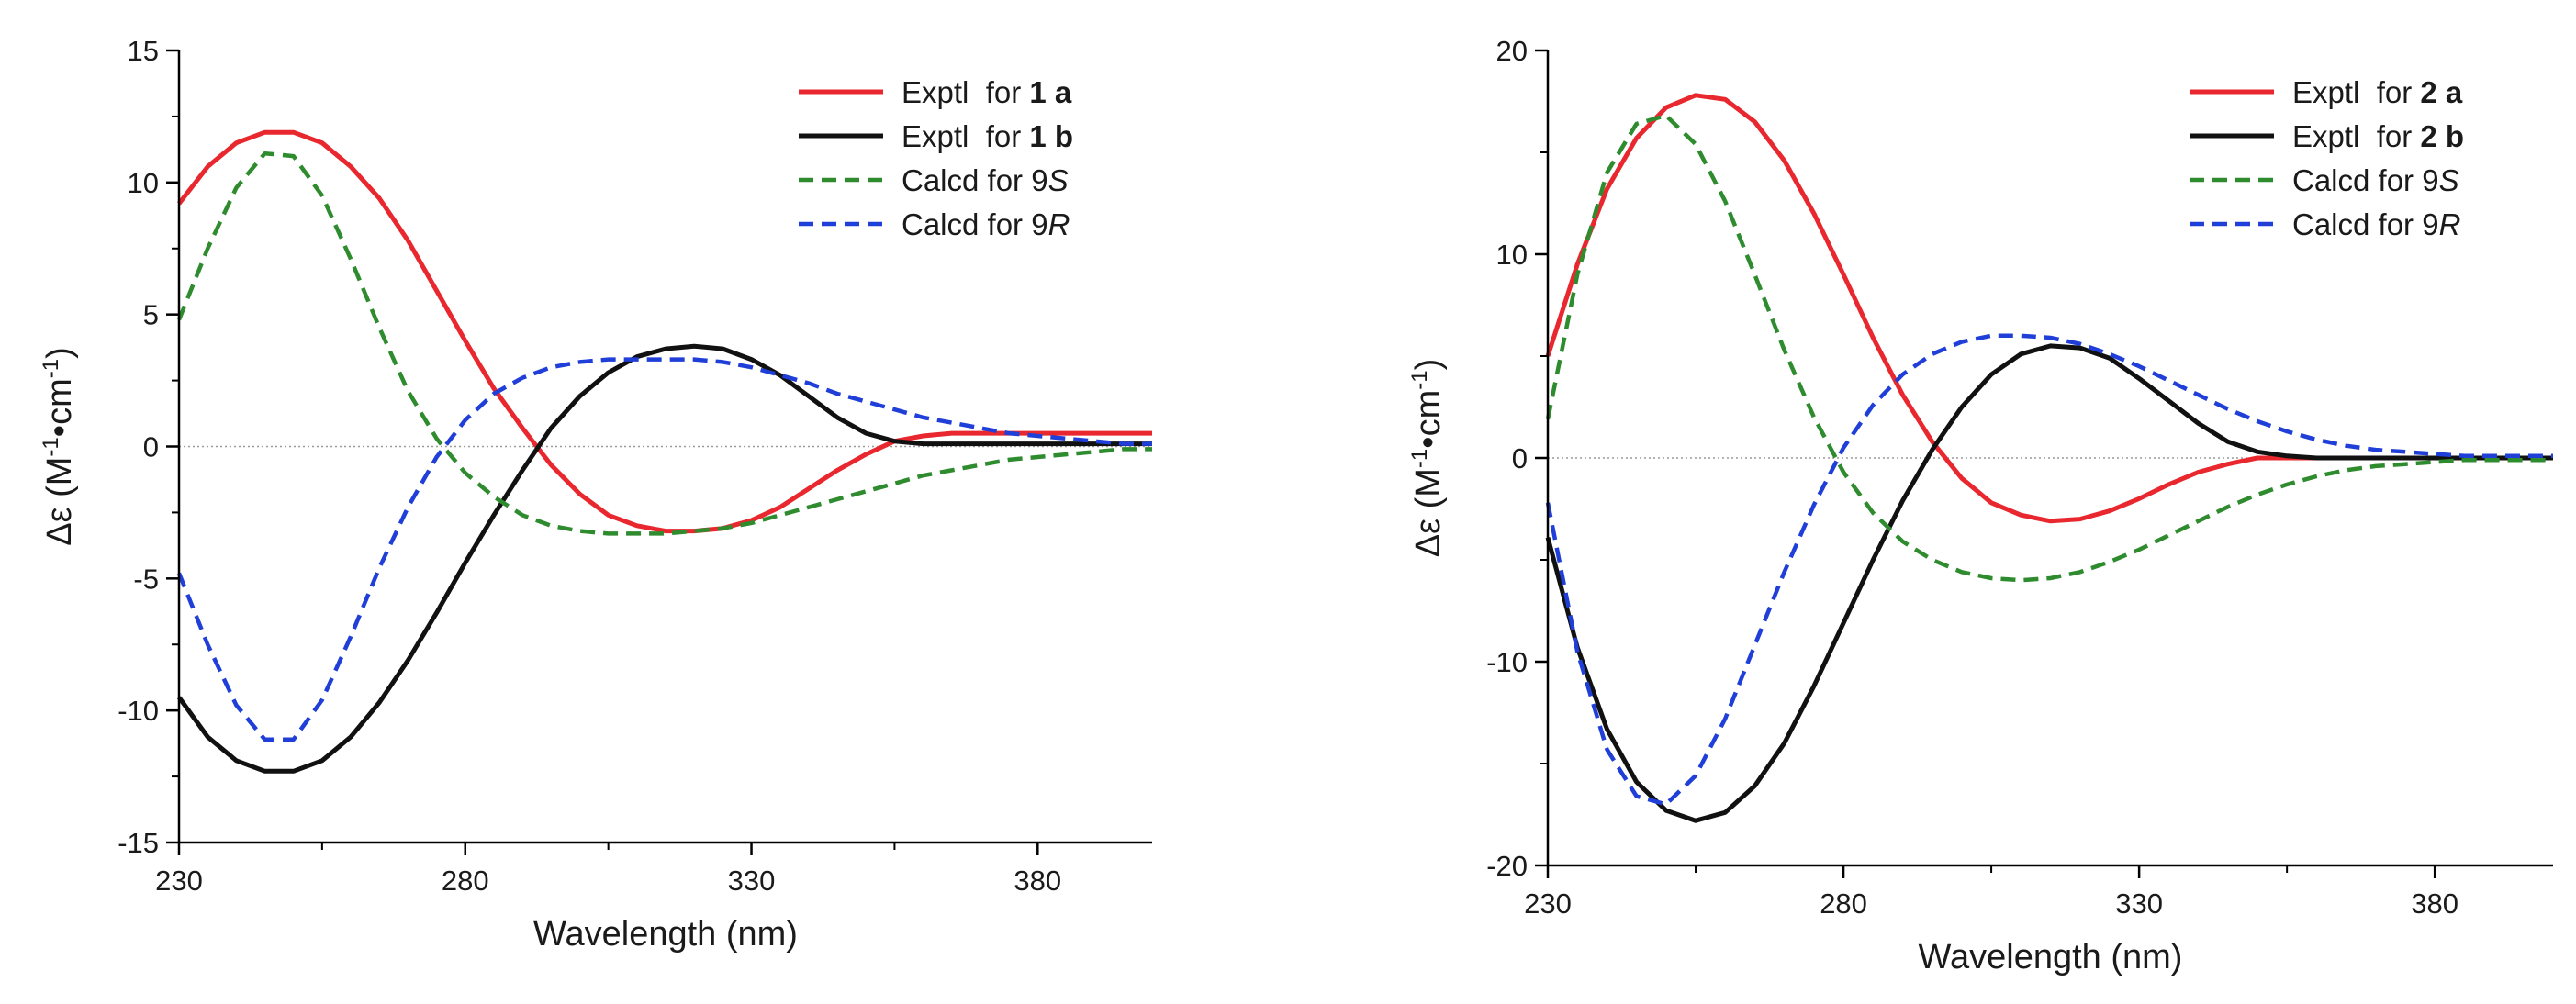  What do you see at coordinates (2377, 92) in the screenshot?
I see `legend-entry-label: Exptl for 2 a` at bounding box center [2377, 92].